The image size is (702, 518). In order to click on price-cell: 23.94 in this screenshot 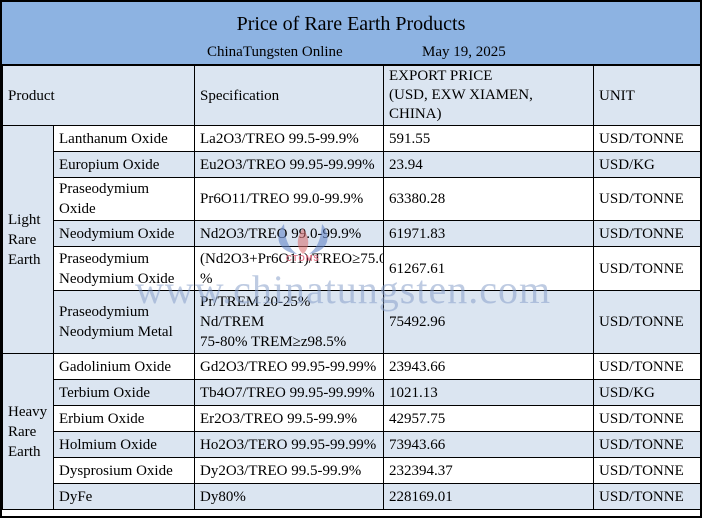, I will do `click(489, 164)`.